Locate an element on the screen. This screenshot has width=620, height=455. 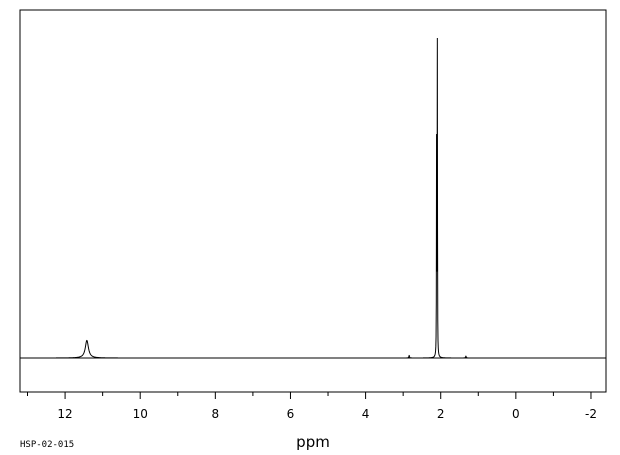
x-axis-tick-labels: 12 10 8 6 4 2 0 -2 is located at coordinates (327, 414).